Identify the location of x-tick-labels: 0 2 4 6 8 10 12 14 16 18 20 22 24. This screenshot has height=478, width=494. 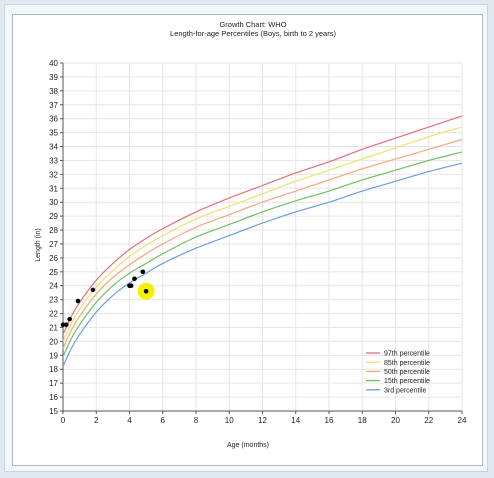
(264, 420).